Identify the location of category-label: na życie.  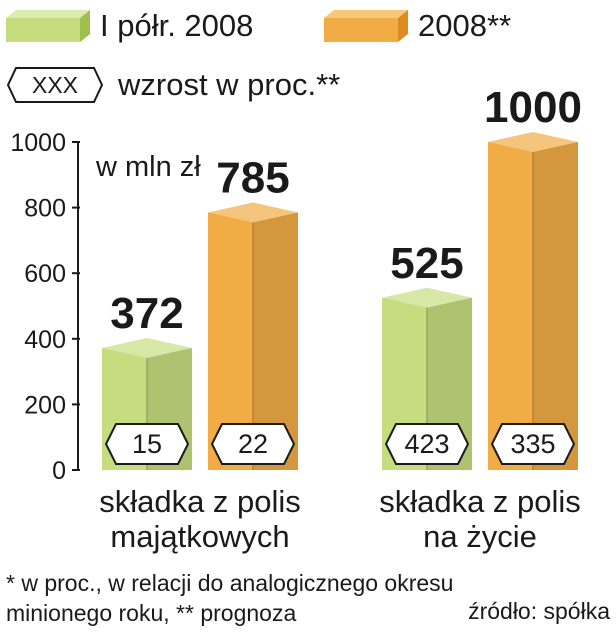
(480, 536).